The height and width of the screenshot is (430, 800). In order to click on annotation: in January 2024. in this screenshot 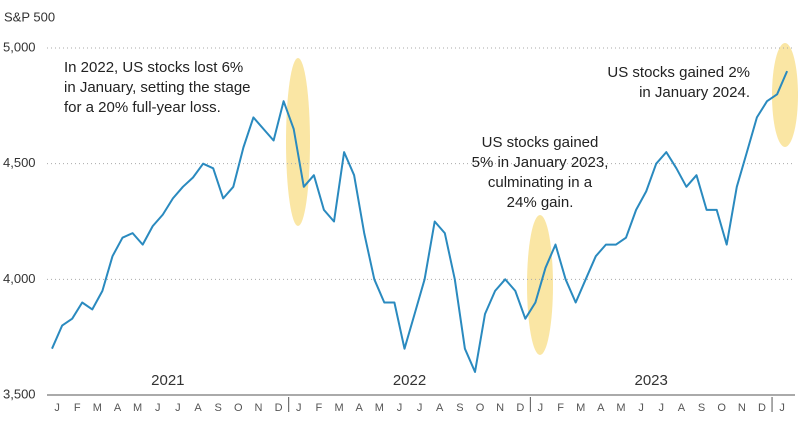, I will do `click(694, 92)`.